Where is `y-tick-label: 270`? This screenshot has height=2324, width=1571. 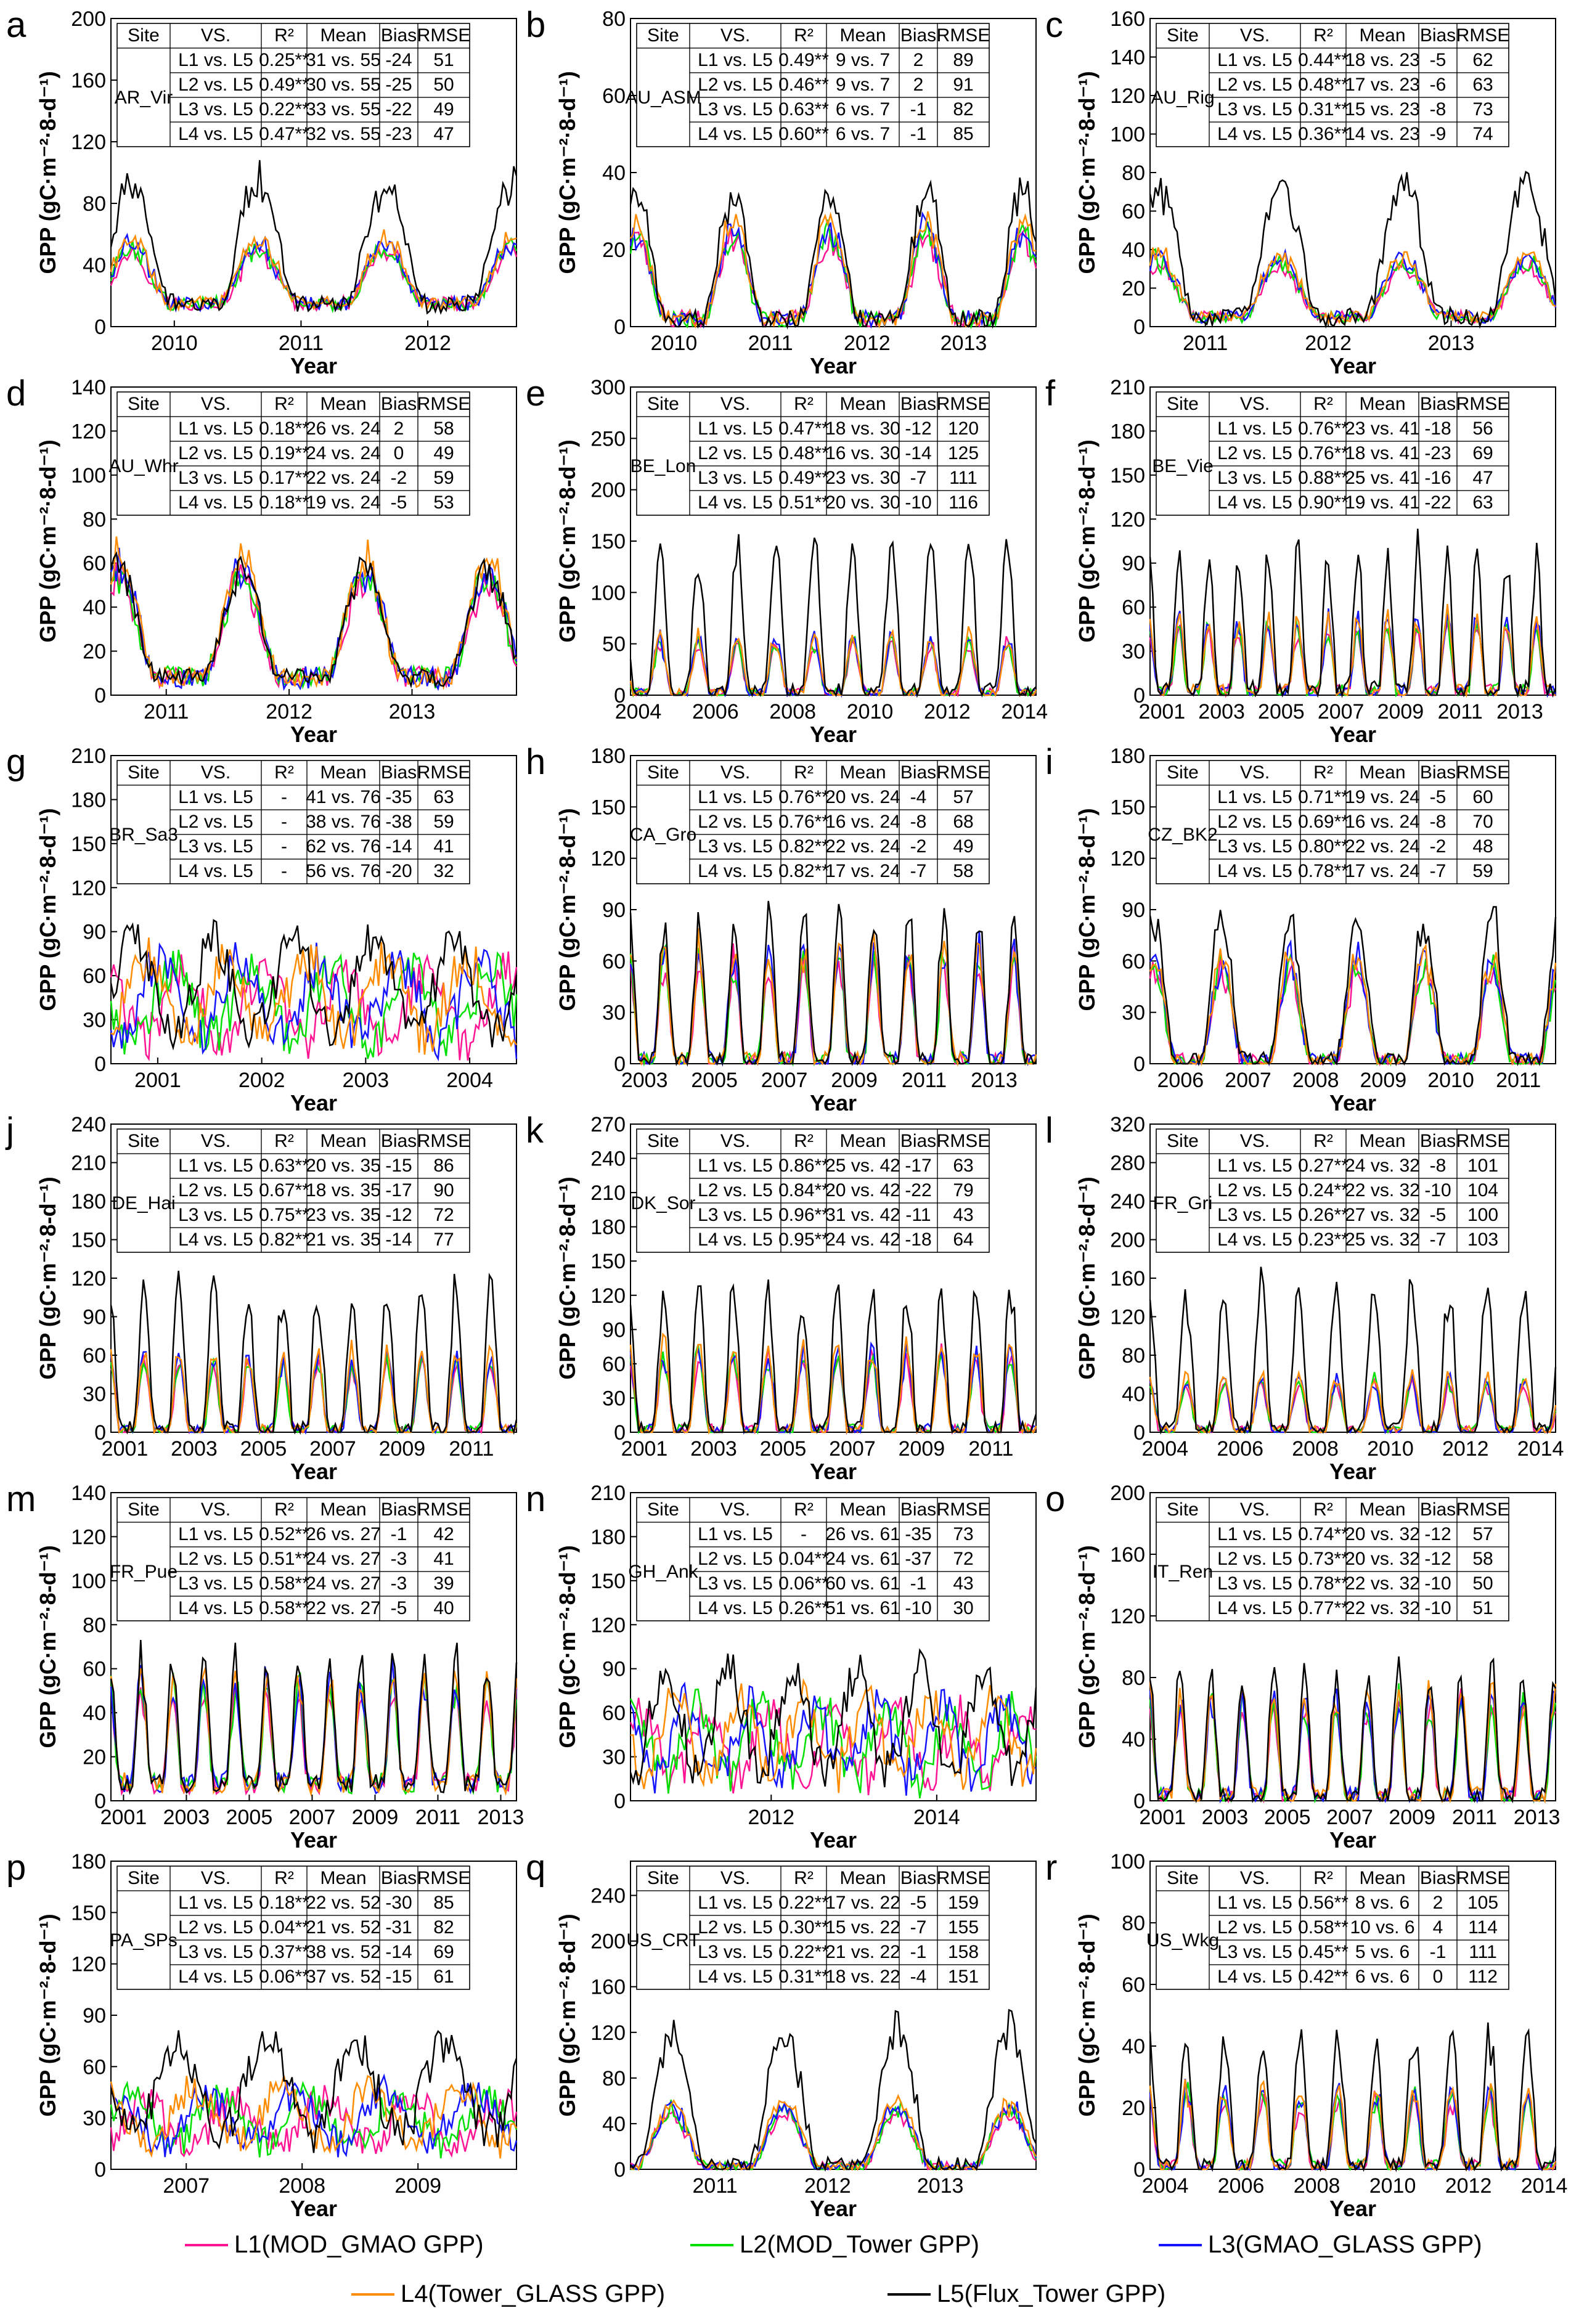 y-tick-label: 270 is located at coordinates (608, 1124).